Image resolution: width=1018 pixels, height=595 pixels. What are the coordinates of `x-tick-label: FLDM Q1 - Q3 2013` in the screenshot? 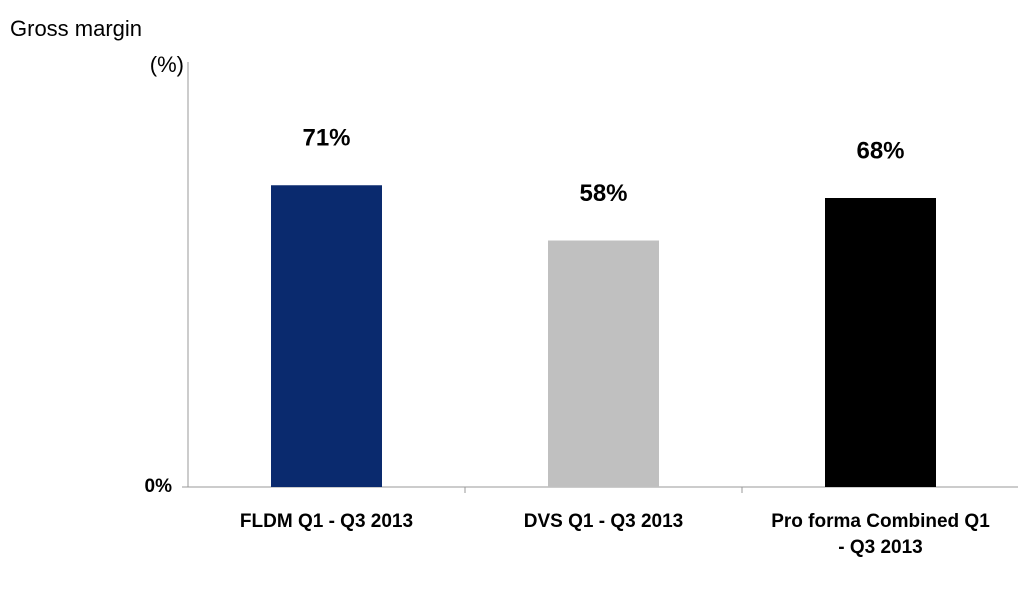 It's located at (326, 521).